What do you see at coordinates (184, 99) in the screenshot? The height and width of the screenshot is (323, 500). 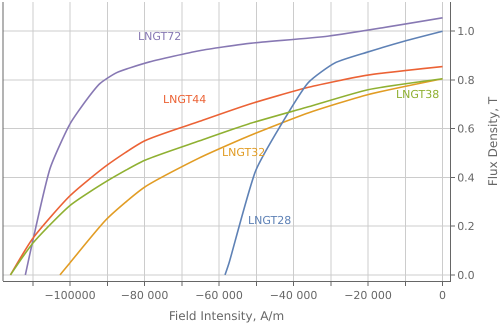 I see `series-label: LNGT44` at bounding box center [184, 99].